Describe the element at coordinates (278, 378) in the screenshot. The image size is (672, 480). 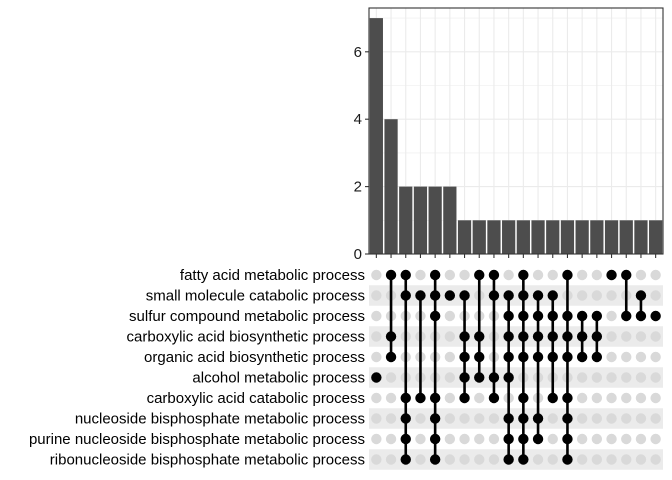
I see `set-label: alcohol metabolic process` at that location.